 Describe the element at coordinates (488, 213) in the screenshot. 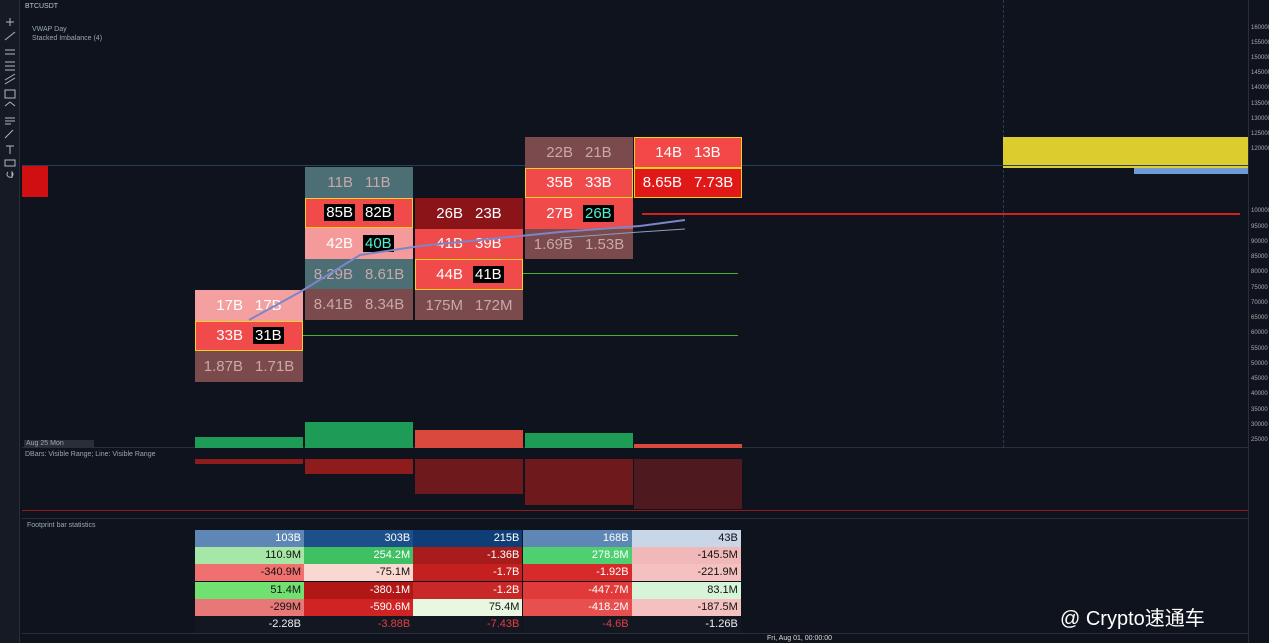

I see `ask-volume: 23B` at that location.